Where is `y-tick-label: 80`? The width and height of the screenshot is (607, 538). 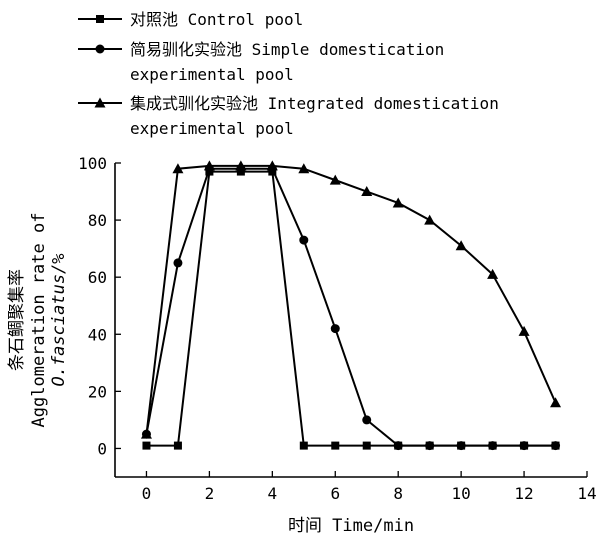
y-tick-label: 80 is located at coordinates (97, 220).